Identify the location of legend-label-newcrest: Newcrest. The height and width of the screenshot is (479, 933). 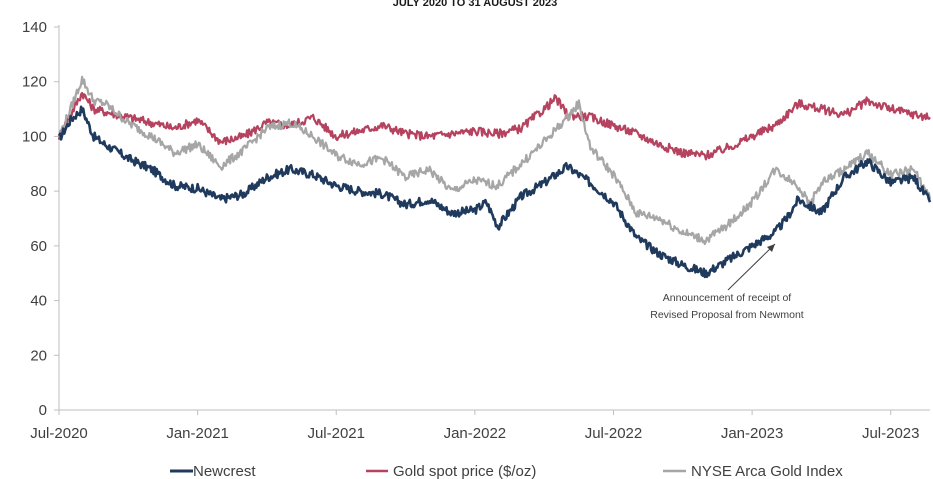
(224, 471).